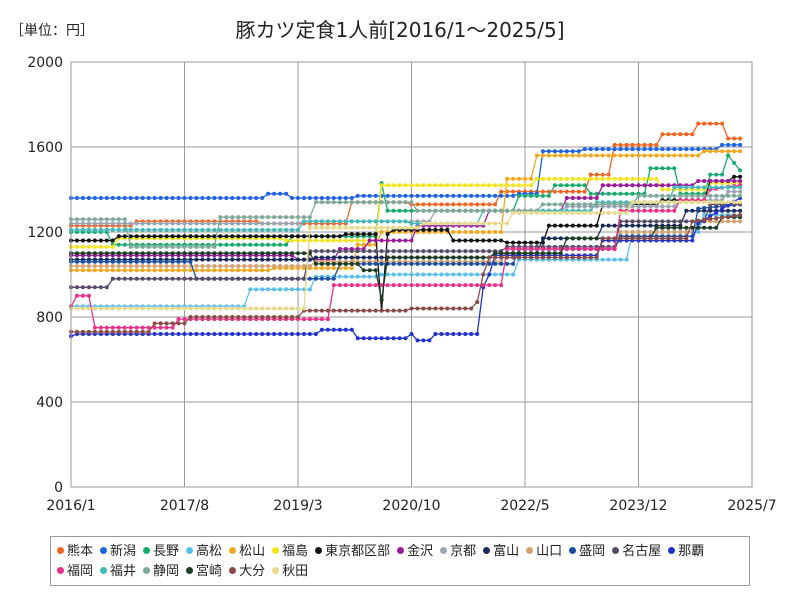  Describe the element at coordinates (400, 30) in the screenshot. I see `chart-title: 豚カツ定食1人前[2016/1～2025/5]` at that location.